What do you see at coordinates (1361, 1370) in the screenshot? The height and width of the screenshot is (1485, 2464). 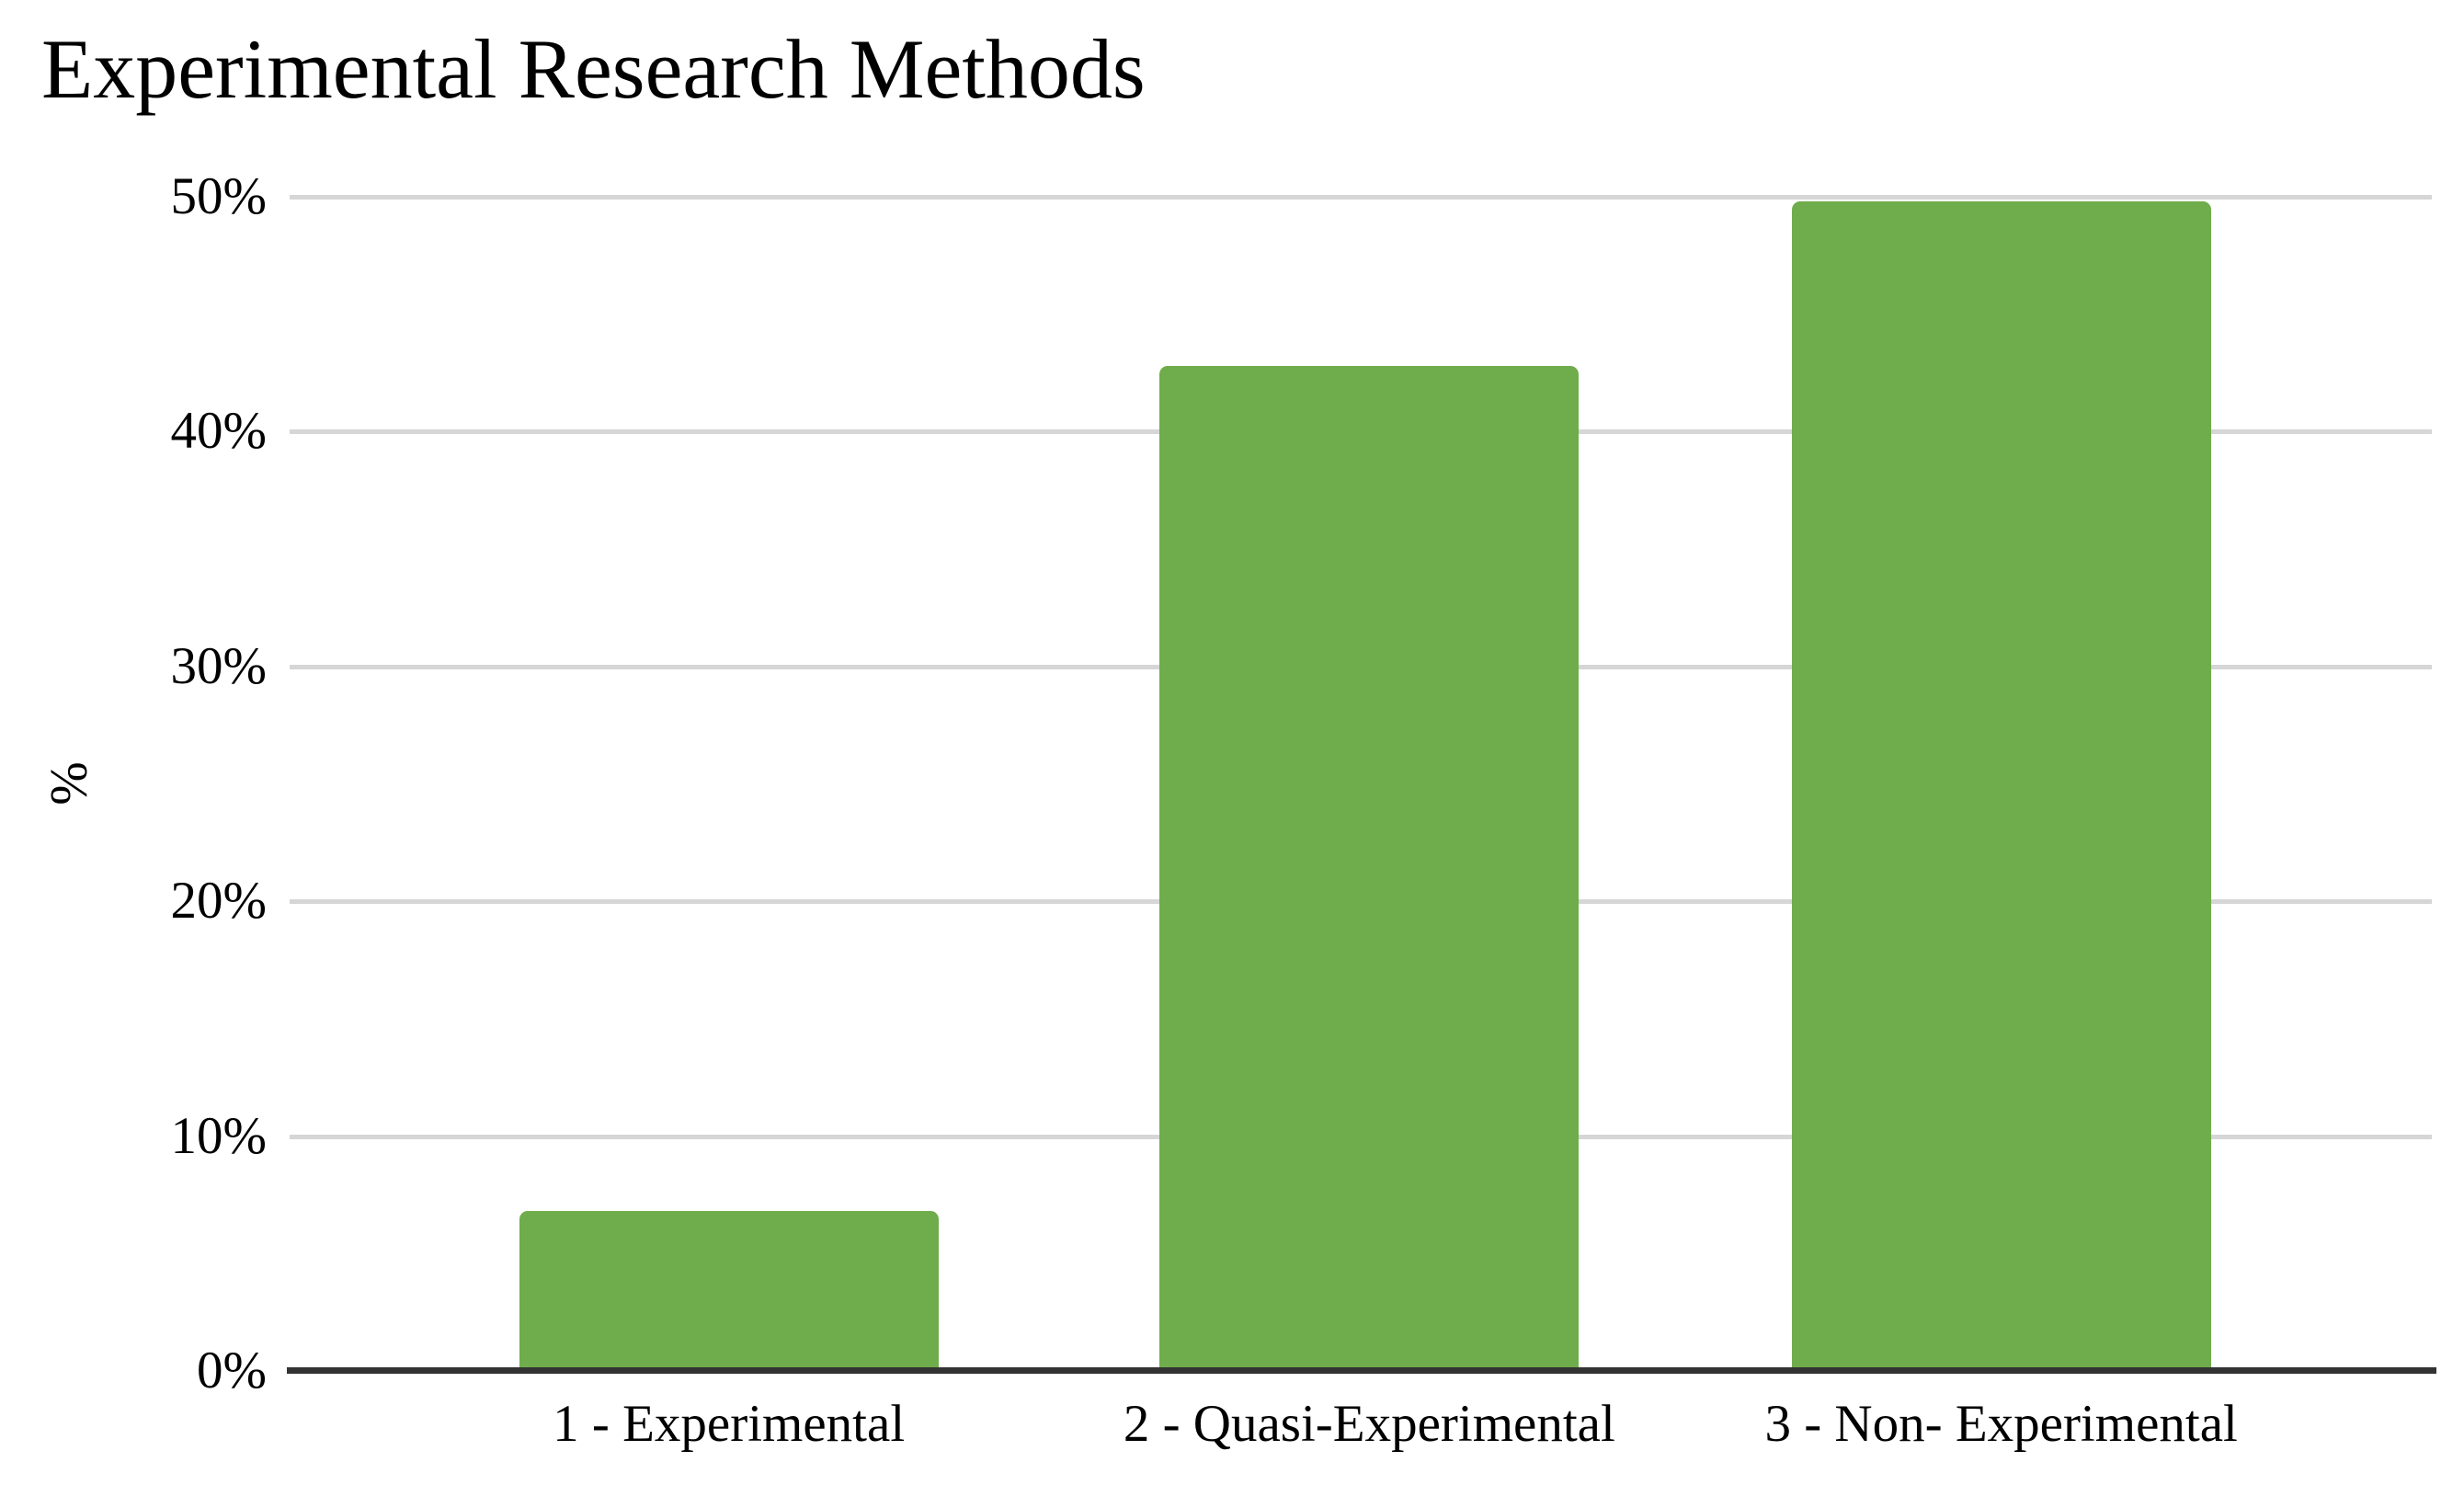 I see `x-axis-line` at bounding box center [1361, 1370].